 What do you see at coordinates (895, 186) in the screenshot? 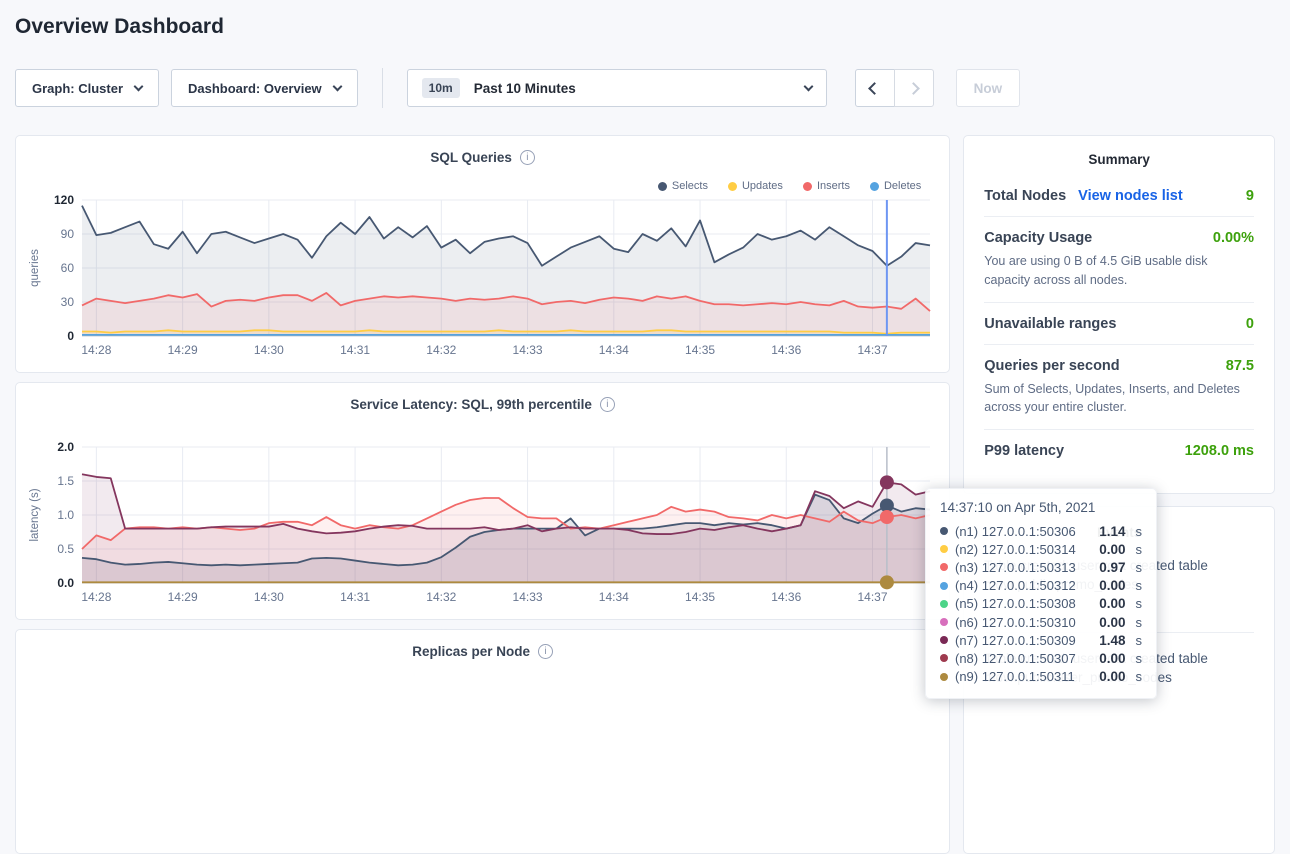
I see `legend-item: Deletes` at bounding box center [895, 186].